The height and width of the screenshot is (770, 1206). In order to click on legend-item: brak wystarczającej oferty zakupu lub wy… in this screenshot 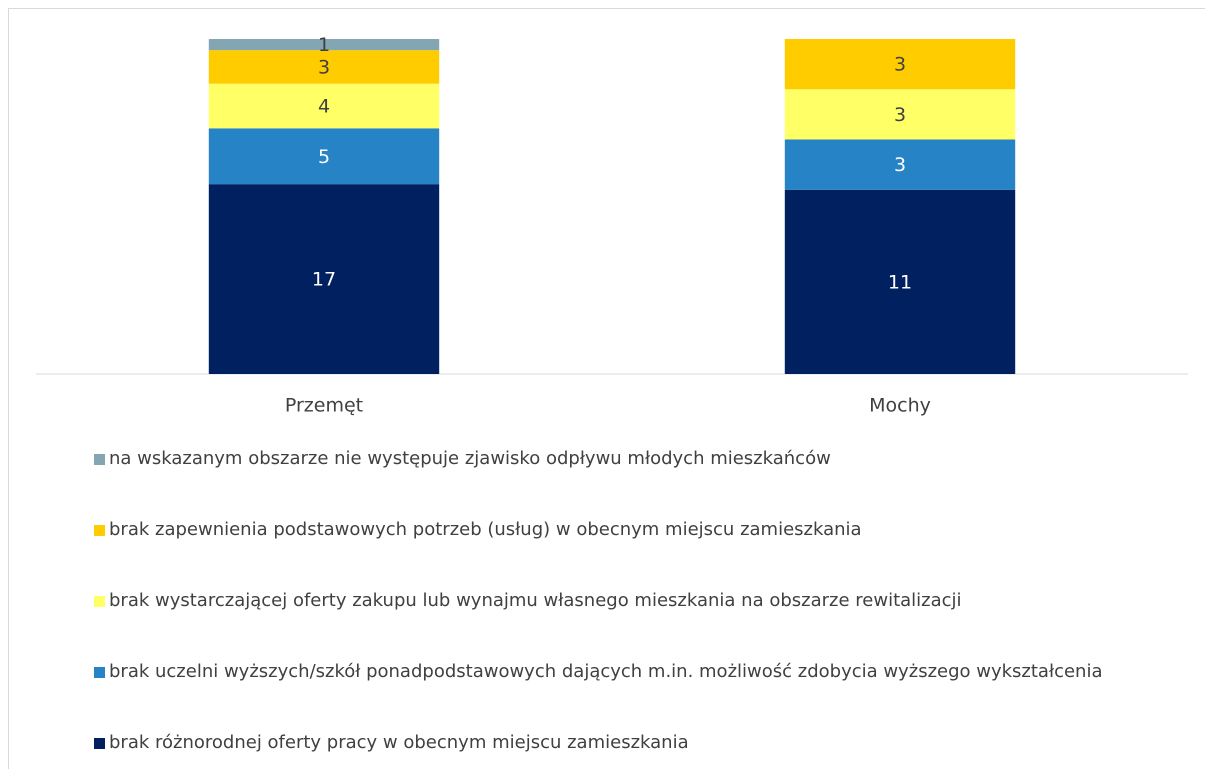, I will do `click(636, 601)`.